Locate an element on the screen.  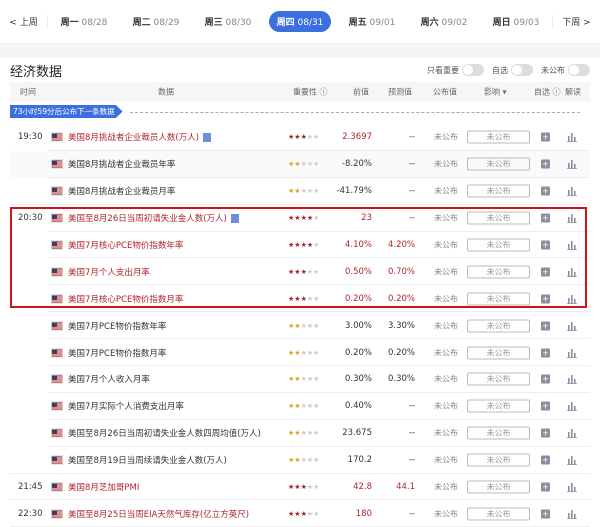
indicator-name: 美国8月挑战者企业裁员年率 is located at coordinates (121, 164).